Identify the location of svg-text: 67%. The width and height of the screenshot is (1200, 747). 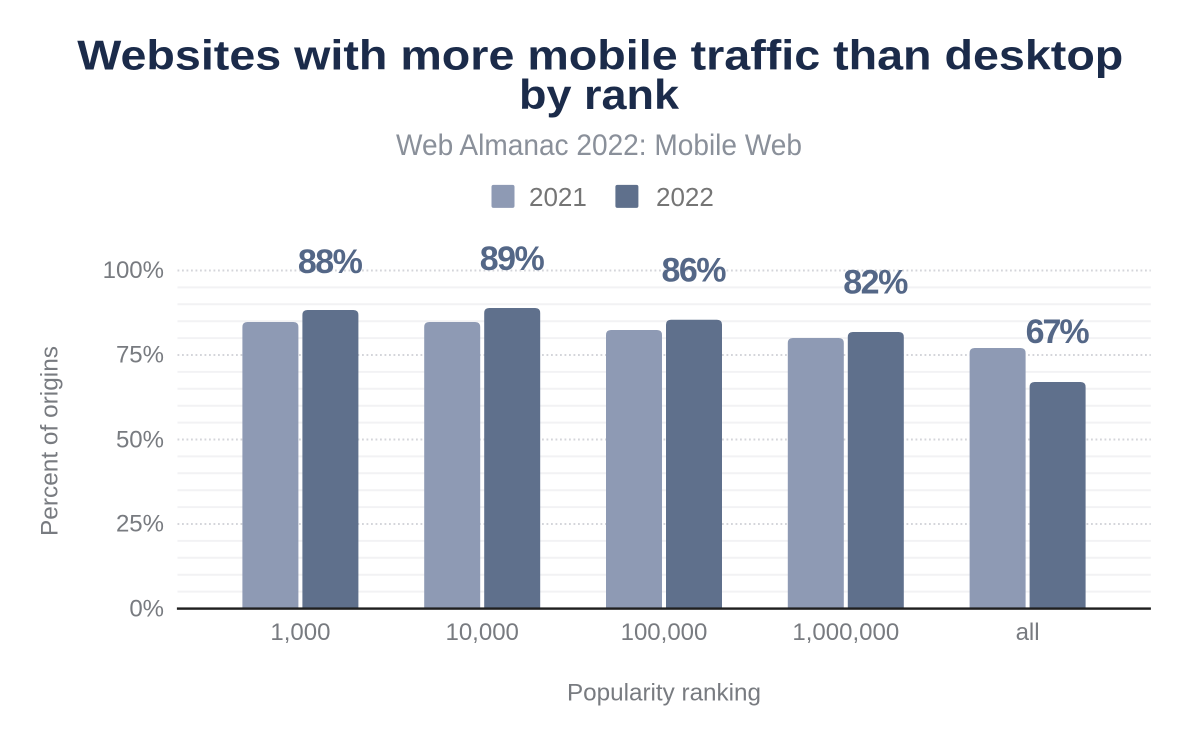
(1058, 332).